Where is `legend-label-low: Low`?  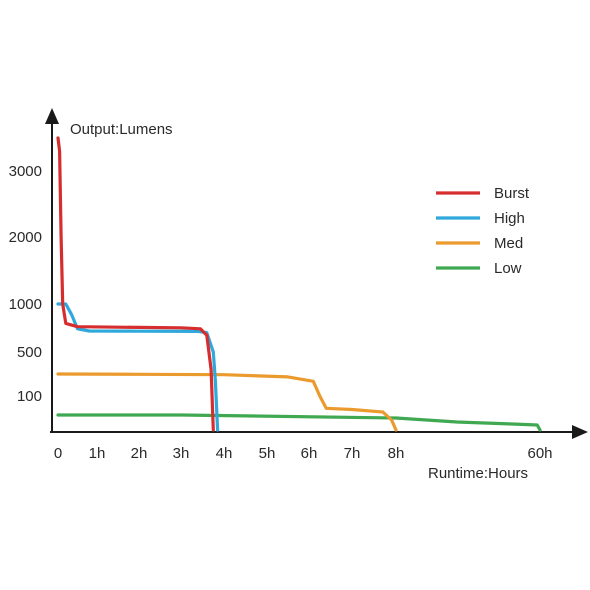 legend-label-low: Low is located at coordinates (508, 268).